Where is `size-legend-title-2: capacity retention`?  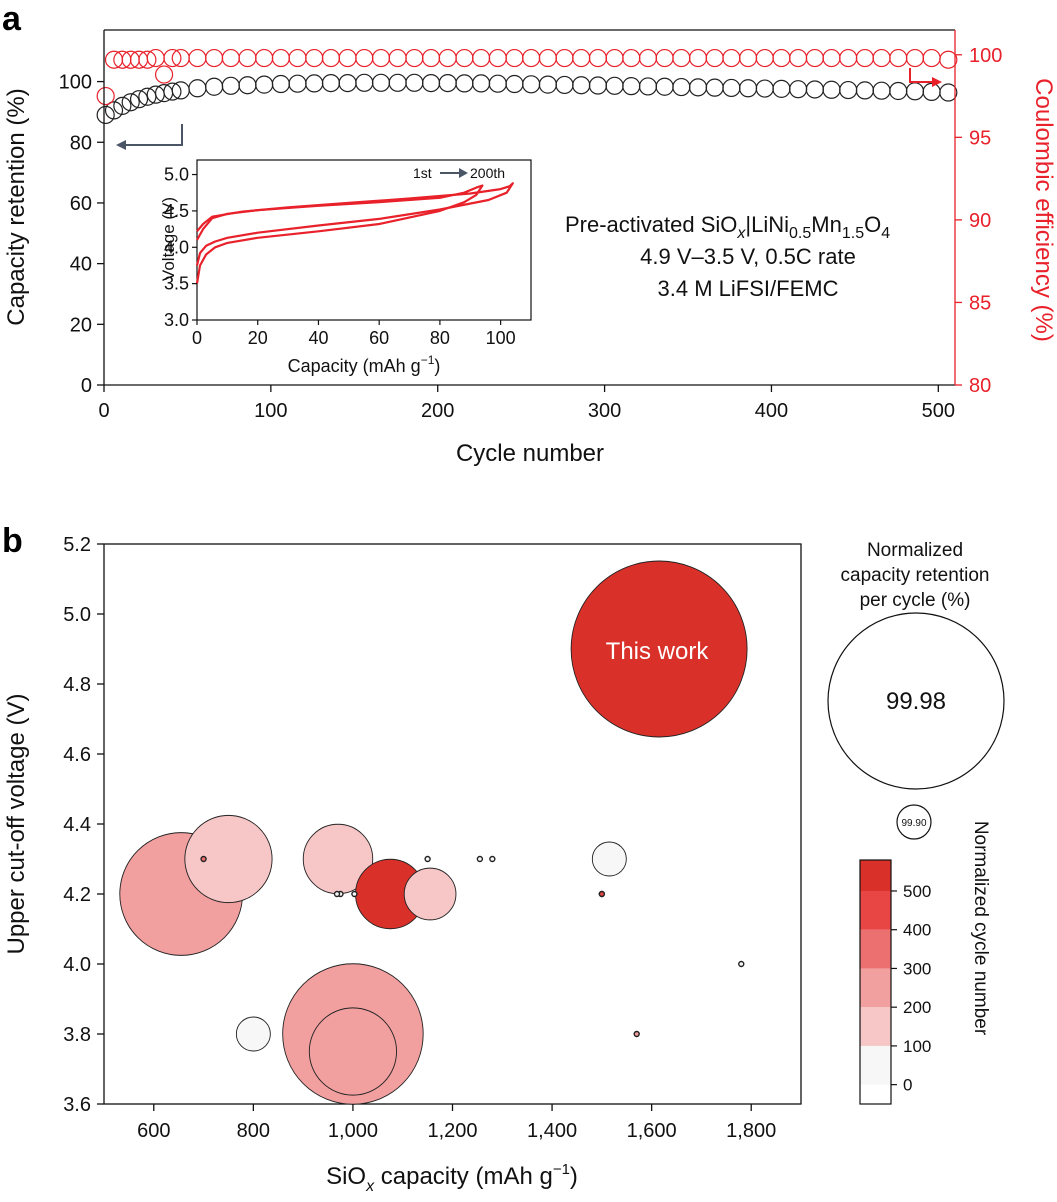 size-legend-title-2: capacity retention is located at coordinates (915, 575).